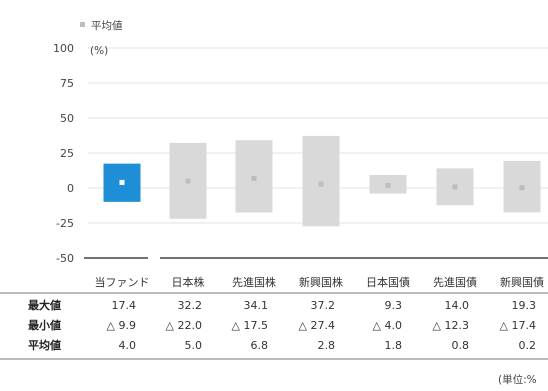 This screenshot has width=548, height=391. I want to click on table-cell: △ 27.4, so click(317, 325).